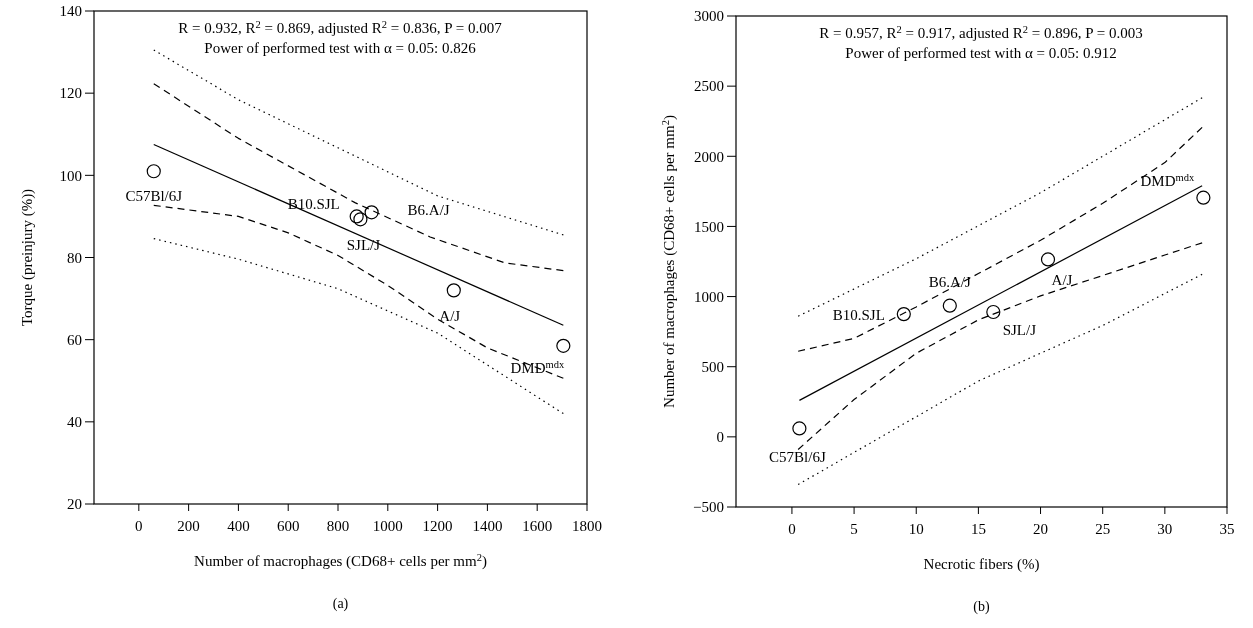 This screenshot has height=628, width=1253. Describe the element at coordinates (340, 560) in the screenshot. I see `x-axis-title: Number of macrophages (CD68+ cells per mm$^{2}$)` at that location.